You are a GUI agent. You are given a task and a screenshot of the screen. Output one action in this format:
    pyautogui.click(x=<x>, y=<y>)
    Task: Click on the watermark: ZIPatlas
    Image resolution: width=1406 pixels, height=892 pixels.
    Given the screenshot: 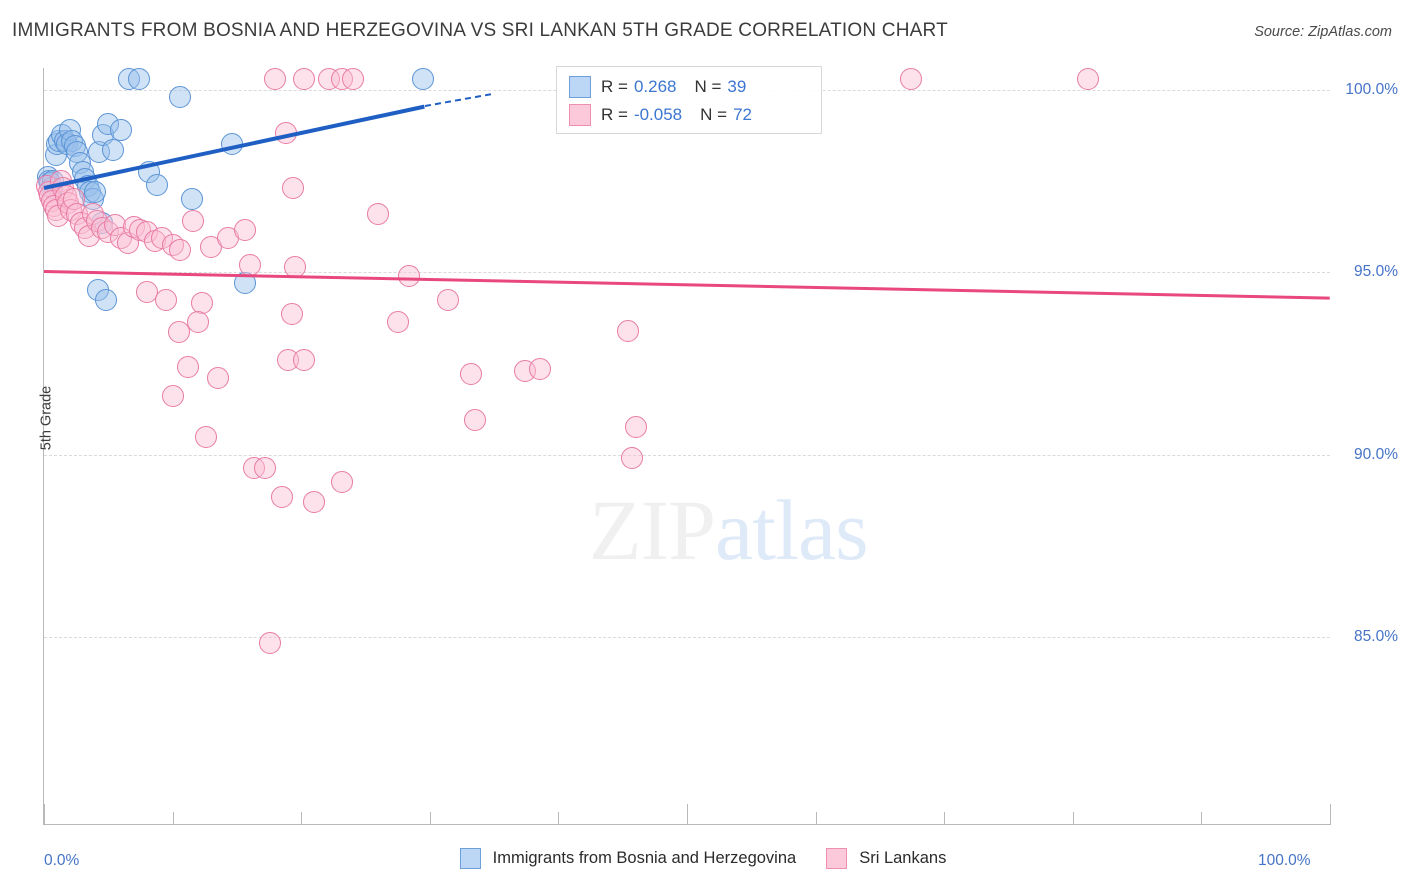 What is the action you would take?
    pyautogui.click(x=729, y=530)
    